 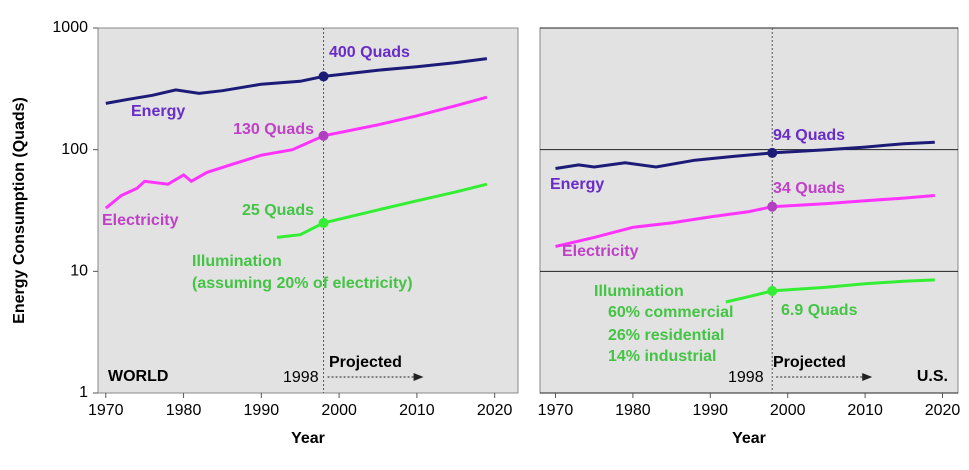 What do you see at coordinates (809, 188) in the screenshot?
I see `marker-label: 34 Quads` at bounding box center [809, 188].